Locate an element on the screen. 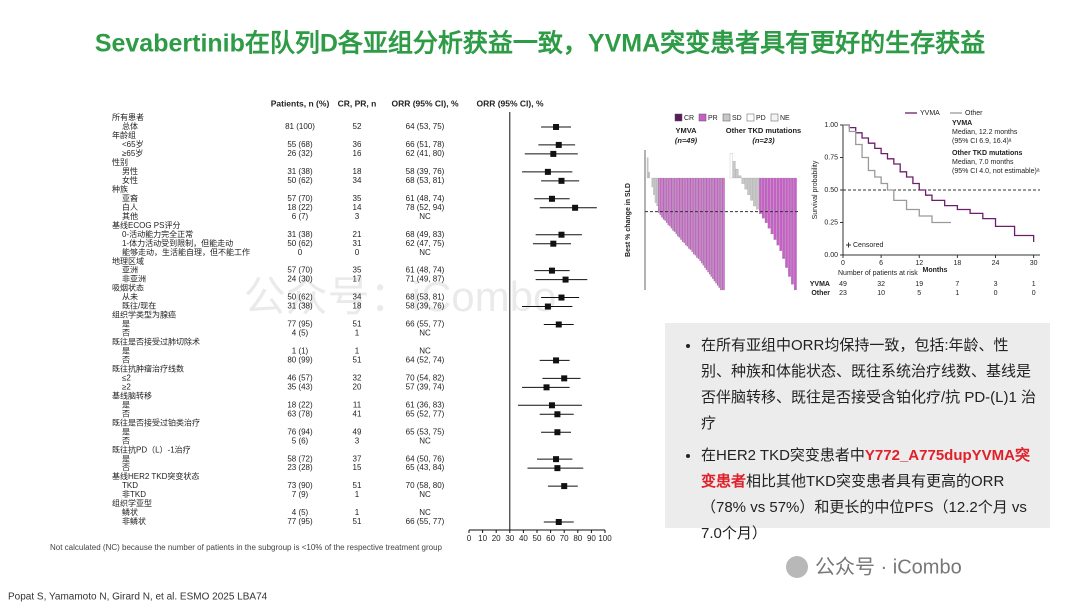 The height and width of the screenshot is (608, 1080). cr-pr: 16 is located at coordinates (357, 153).